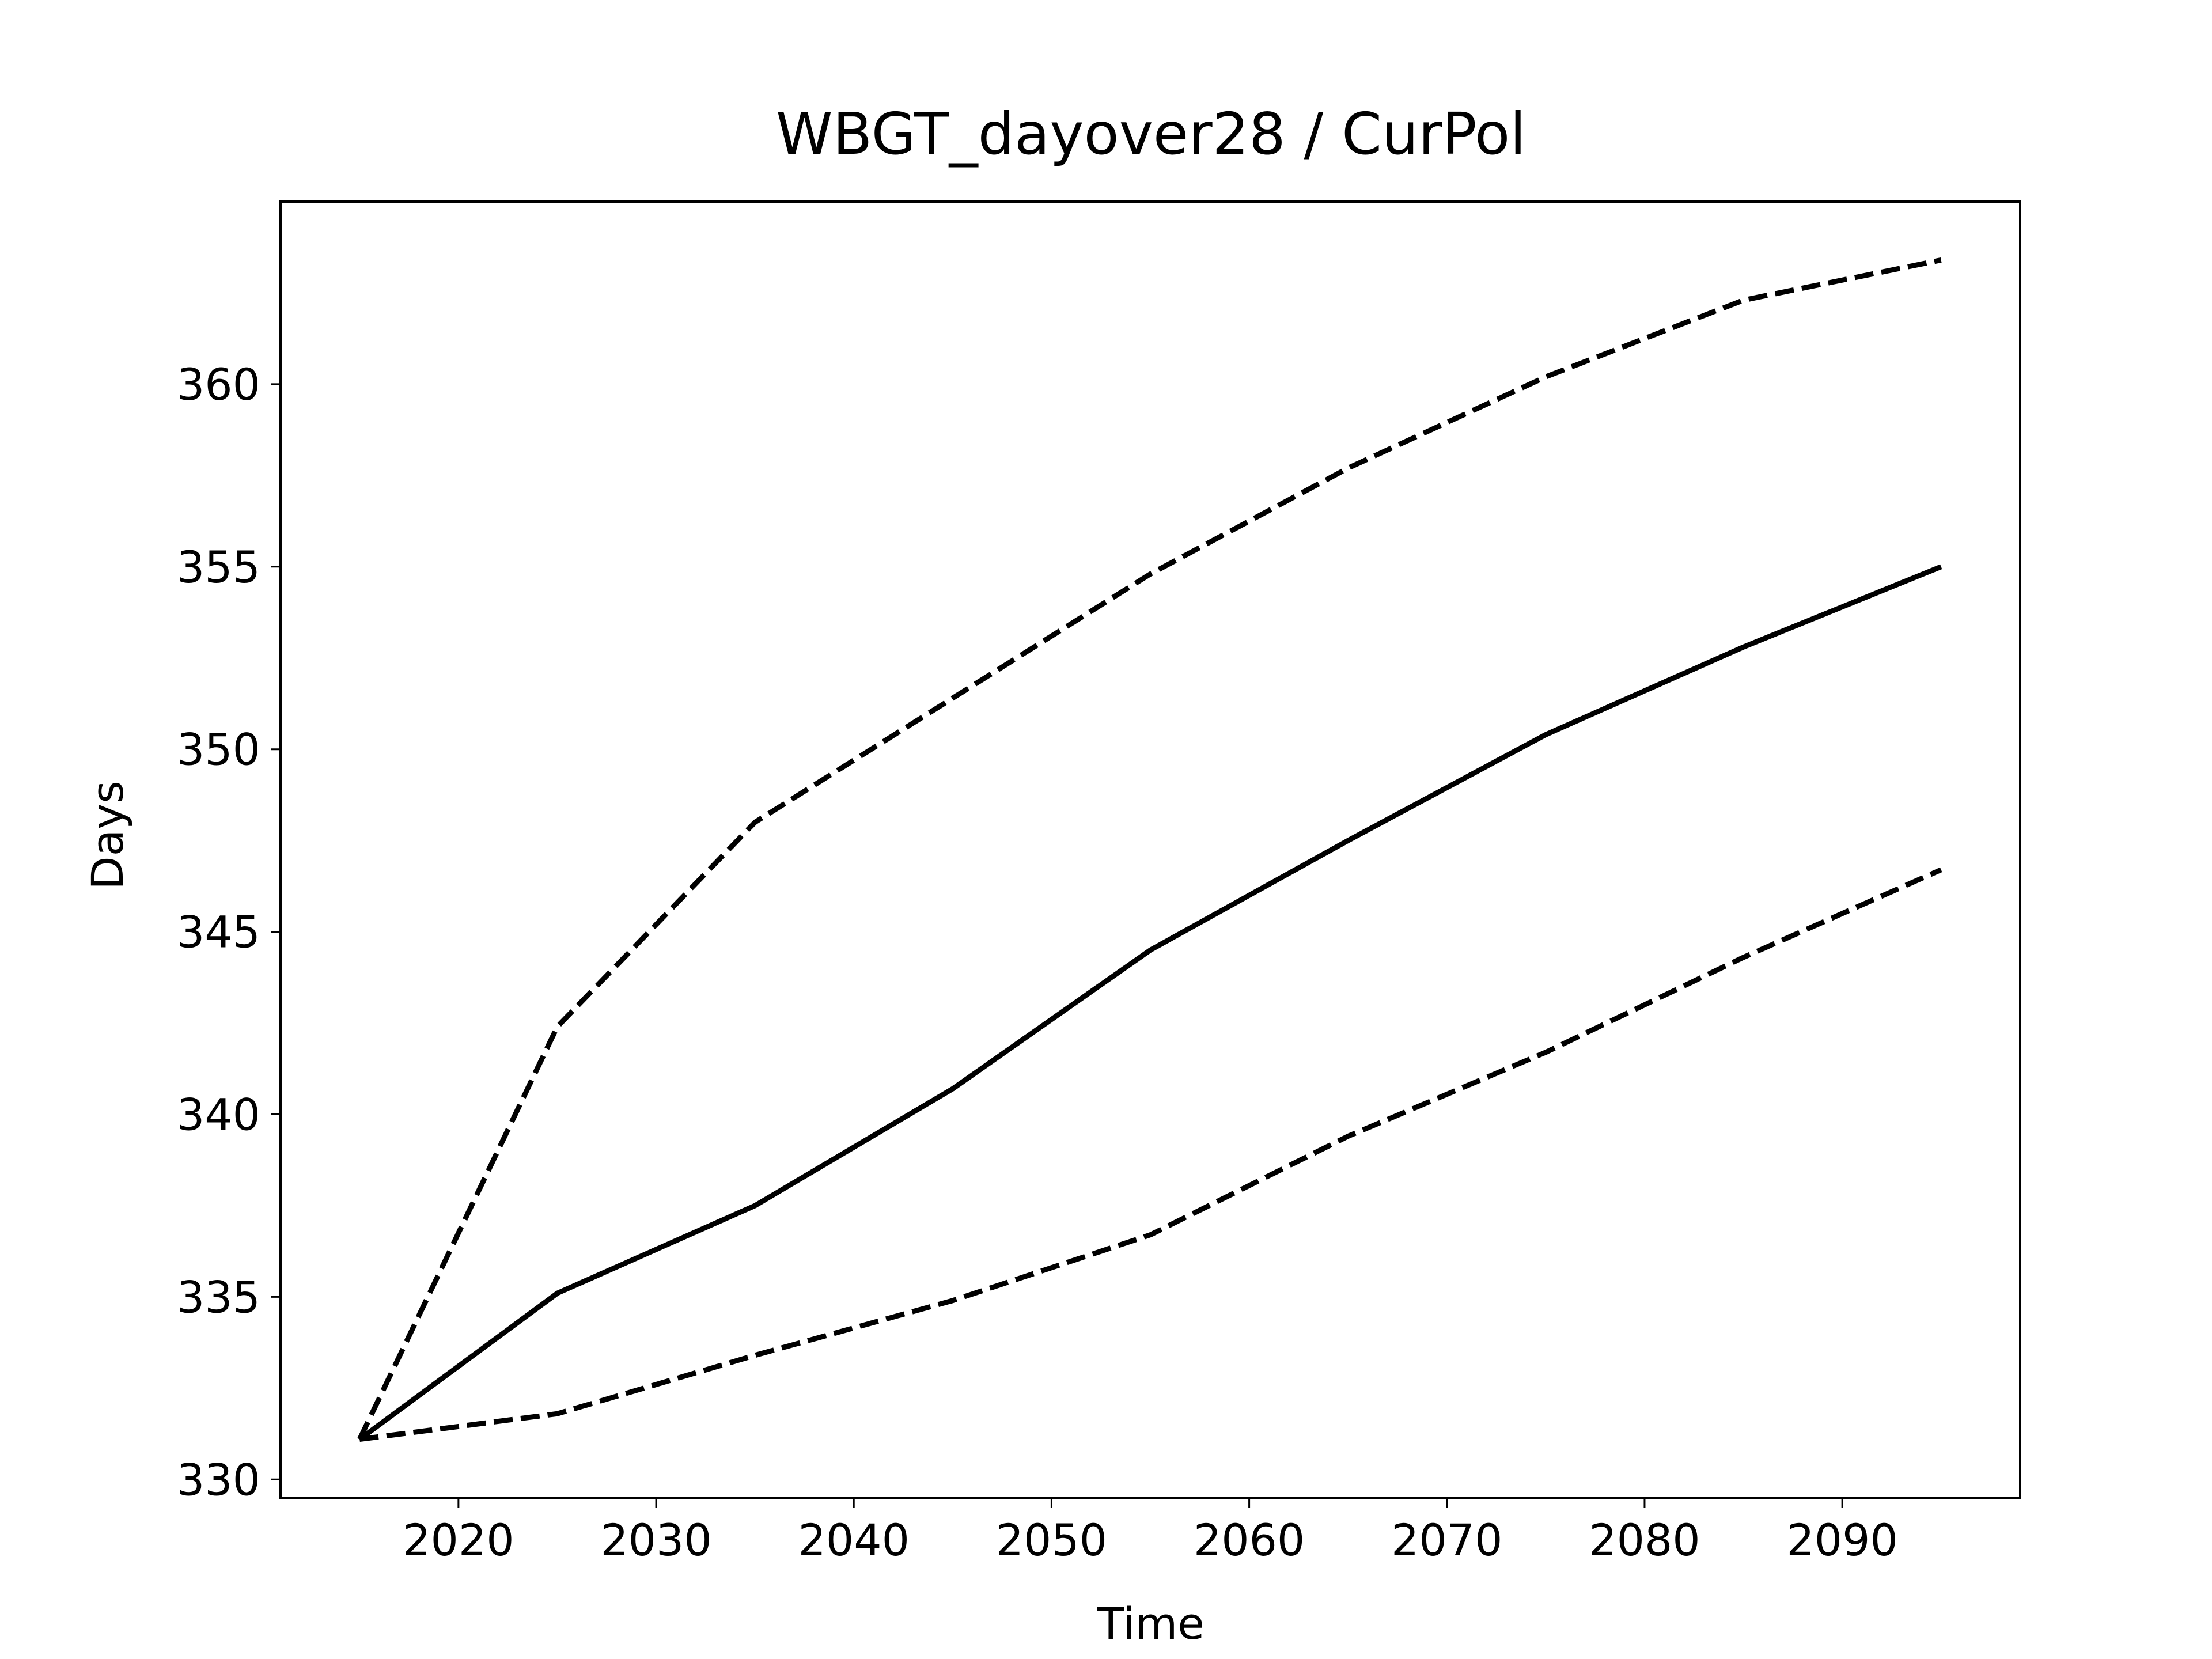 This screenshot has height=1659, width=2212. What do you see at coordinates (107, 835) in the screenshot?
I see `y-axis-label: Days` at bounding box center [107, 835].